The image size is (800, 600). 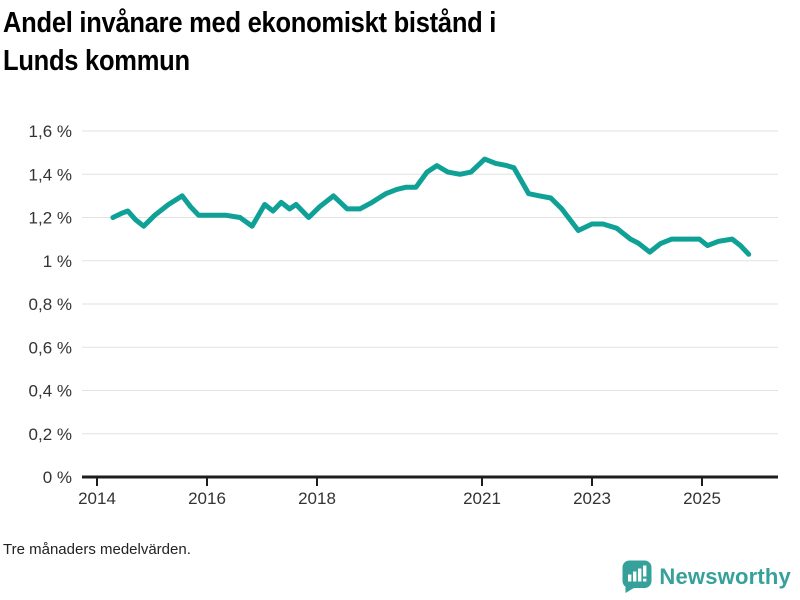 What do you see at coordinates (97, 498) in the screenshot?
I see `x-tick-label: 2014` at bounding box center [97, 498].